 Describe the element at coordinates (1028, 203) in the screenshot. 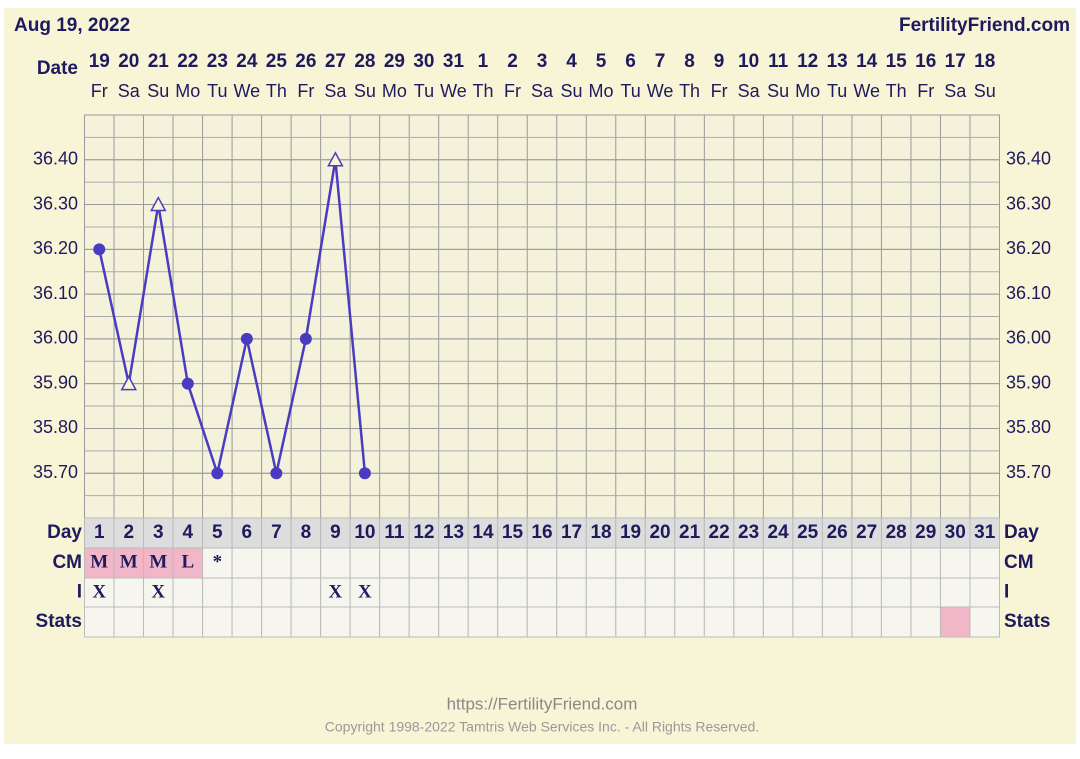

I see `y-tick-label-right: 36.30` at that location.